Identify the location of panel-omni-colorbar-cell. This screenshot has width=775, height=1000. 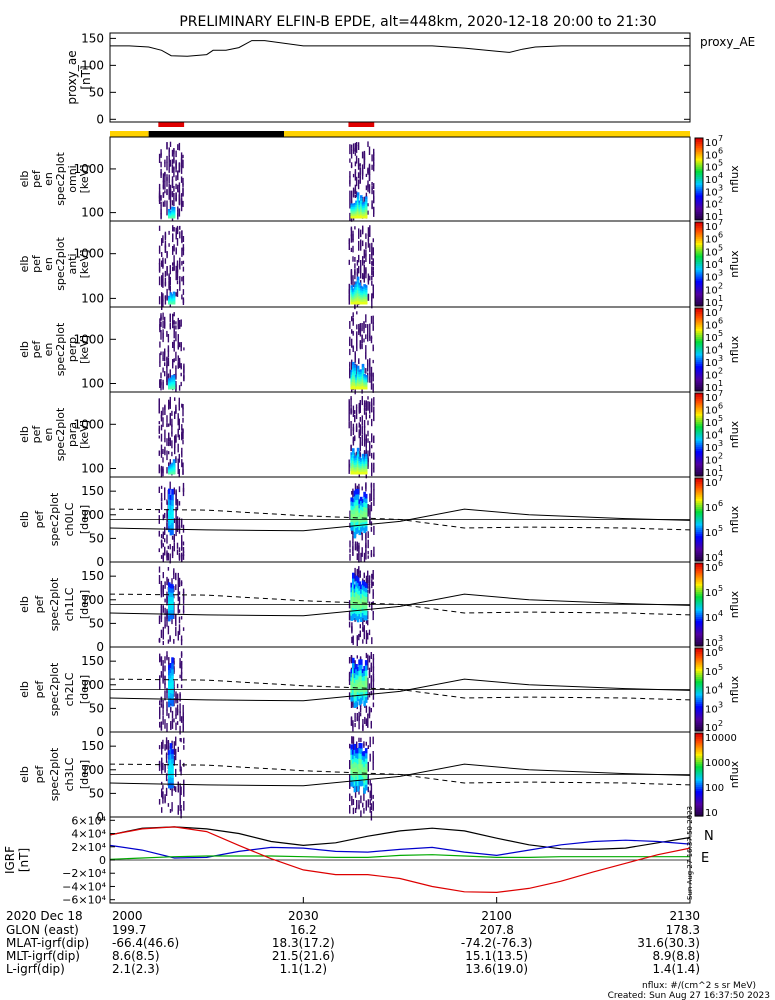
(699, 149).